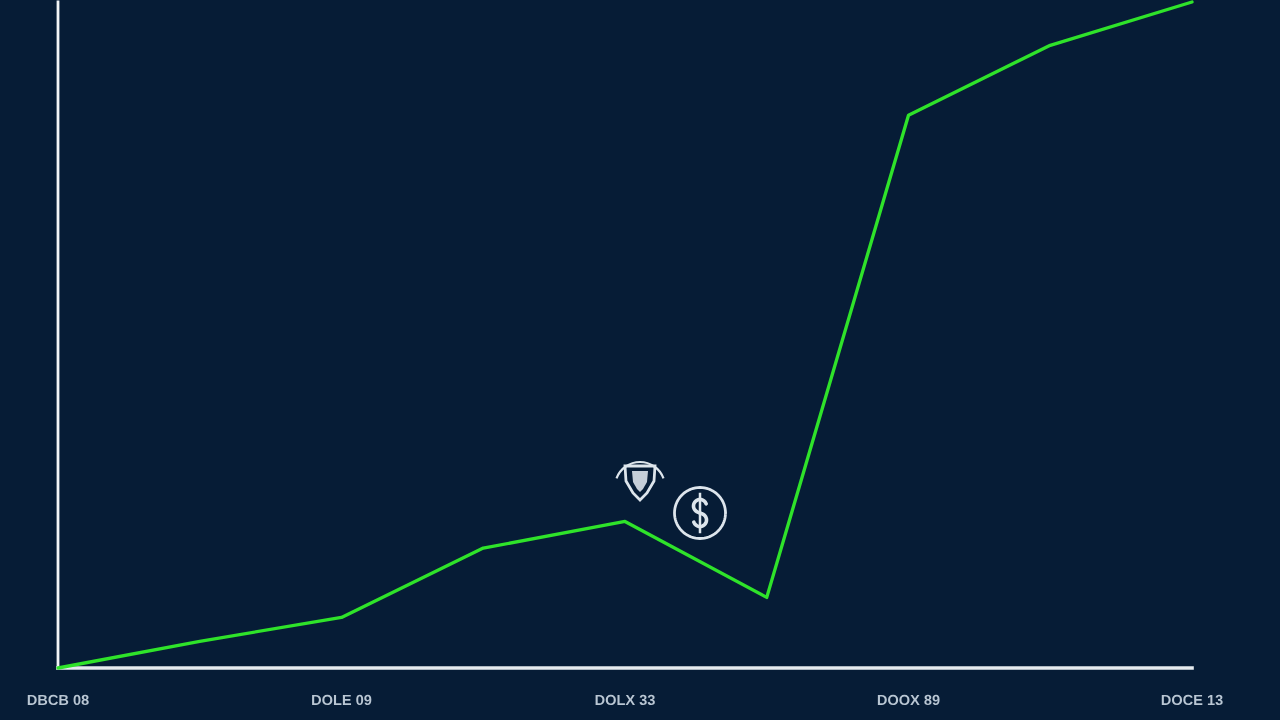  Describe the element at coordinates (625, 700) in the screenshot. I see `x-tick-label: DOLX 33` at that location.